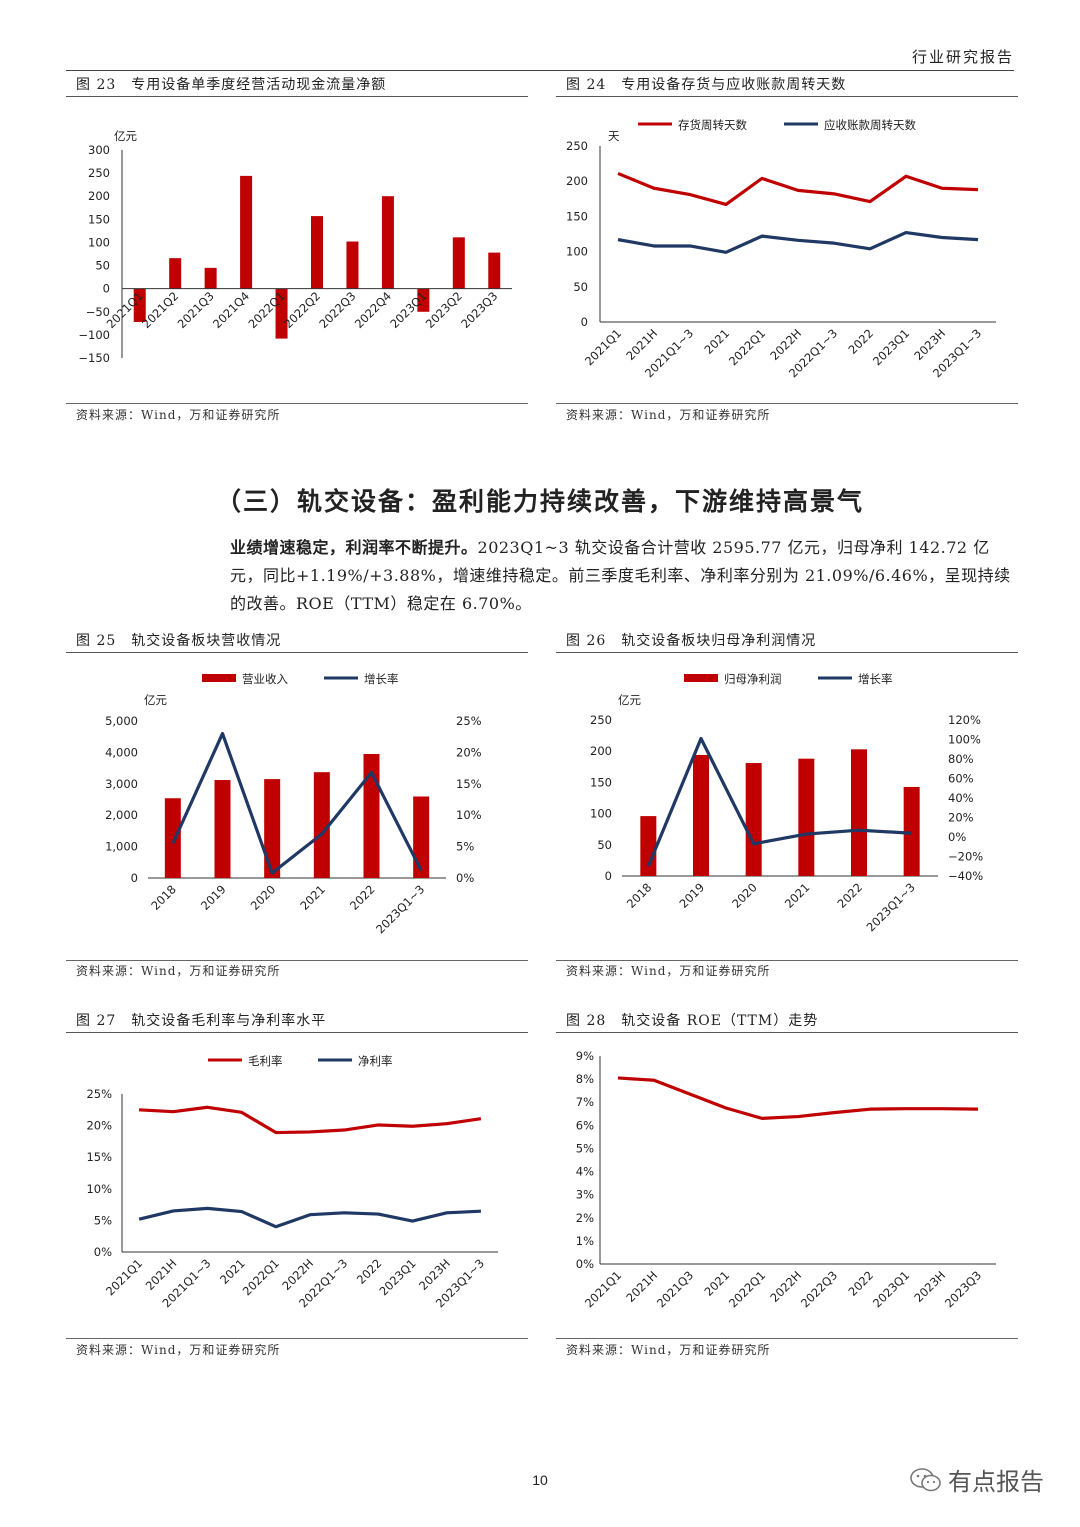 The image size is (1080, 1527). Describe the element at coordinates (870, 125) in the screenshot. I see `fig24-legend-label: 应收账款周转天数` at that location.